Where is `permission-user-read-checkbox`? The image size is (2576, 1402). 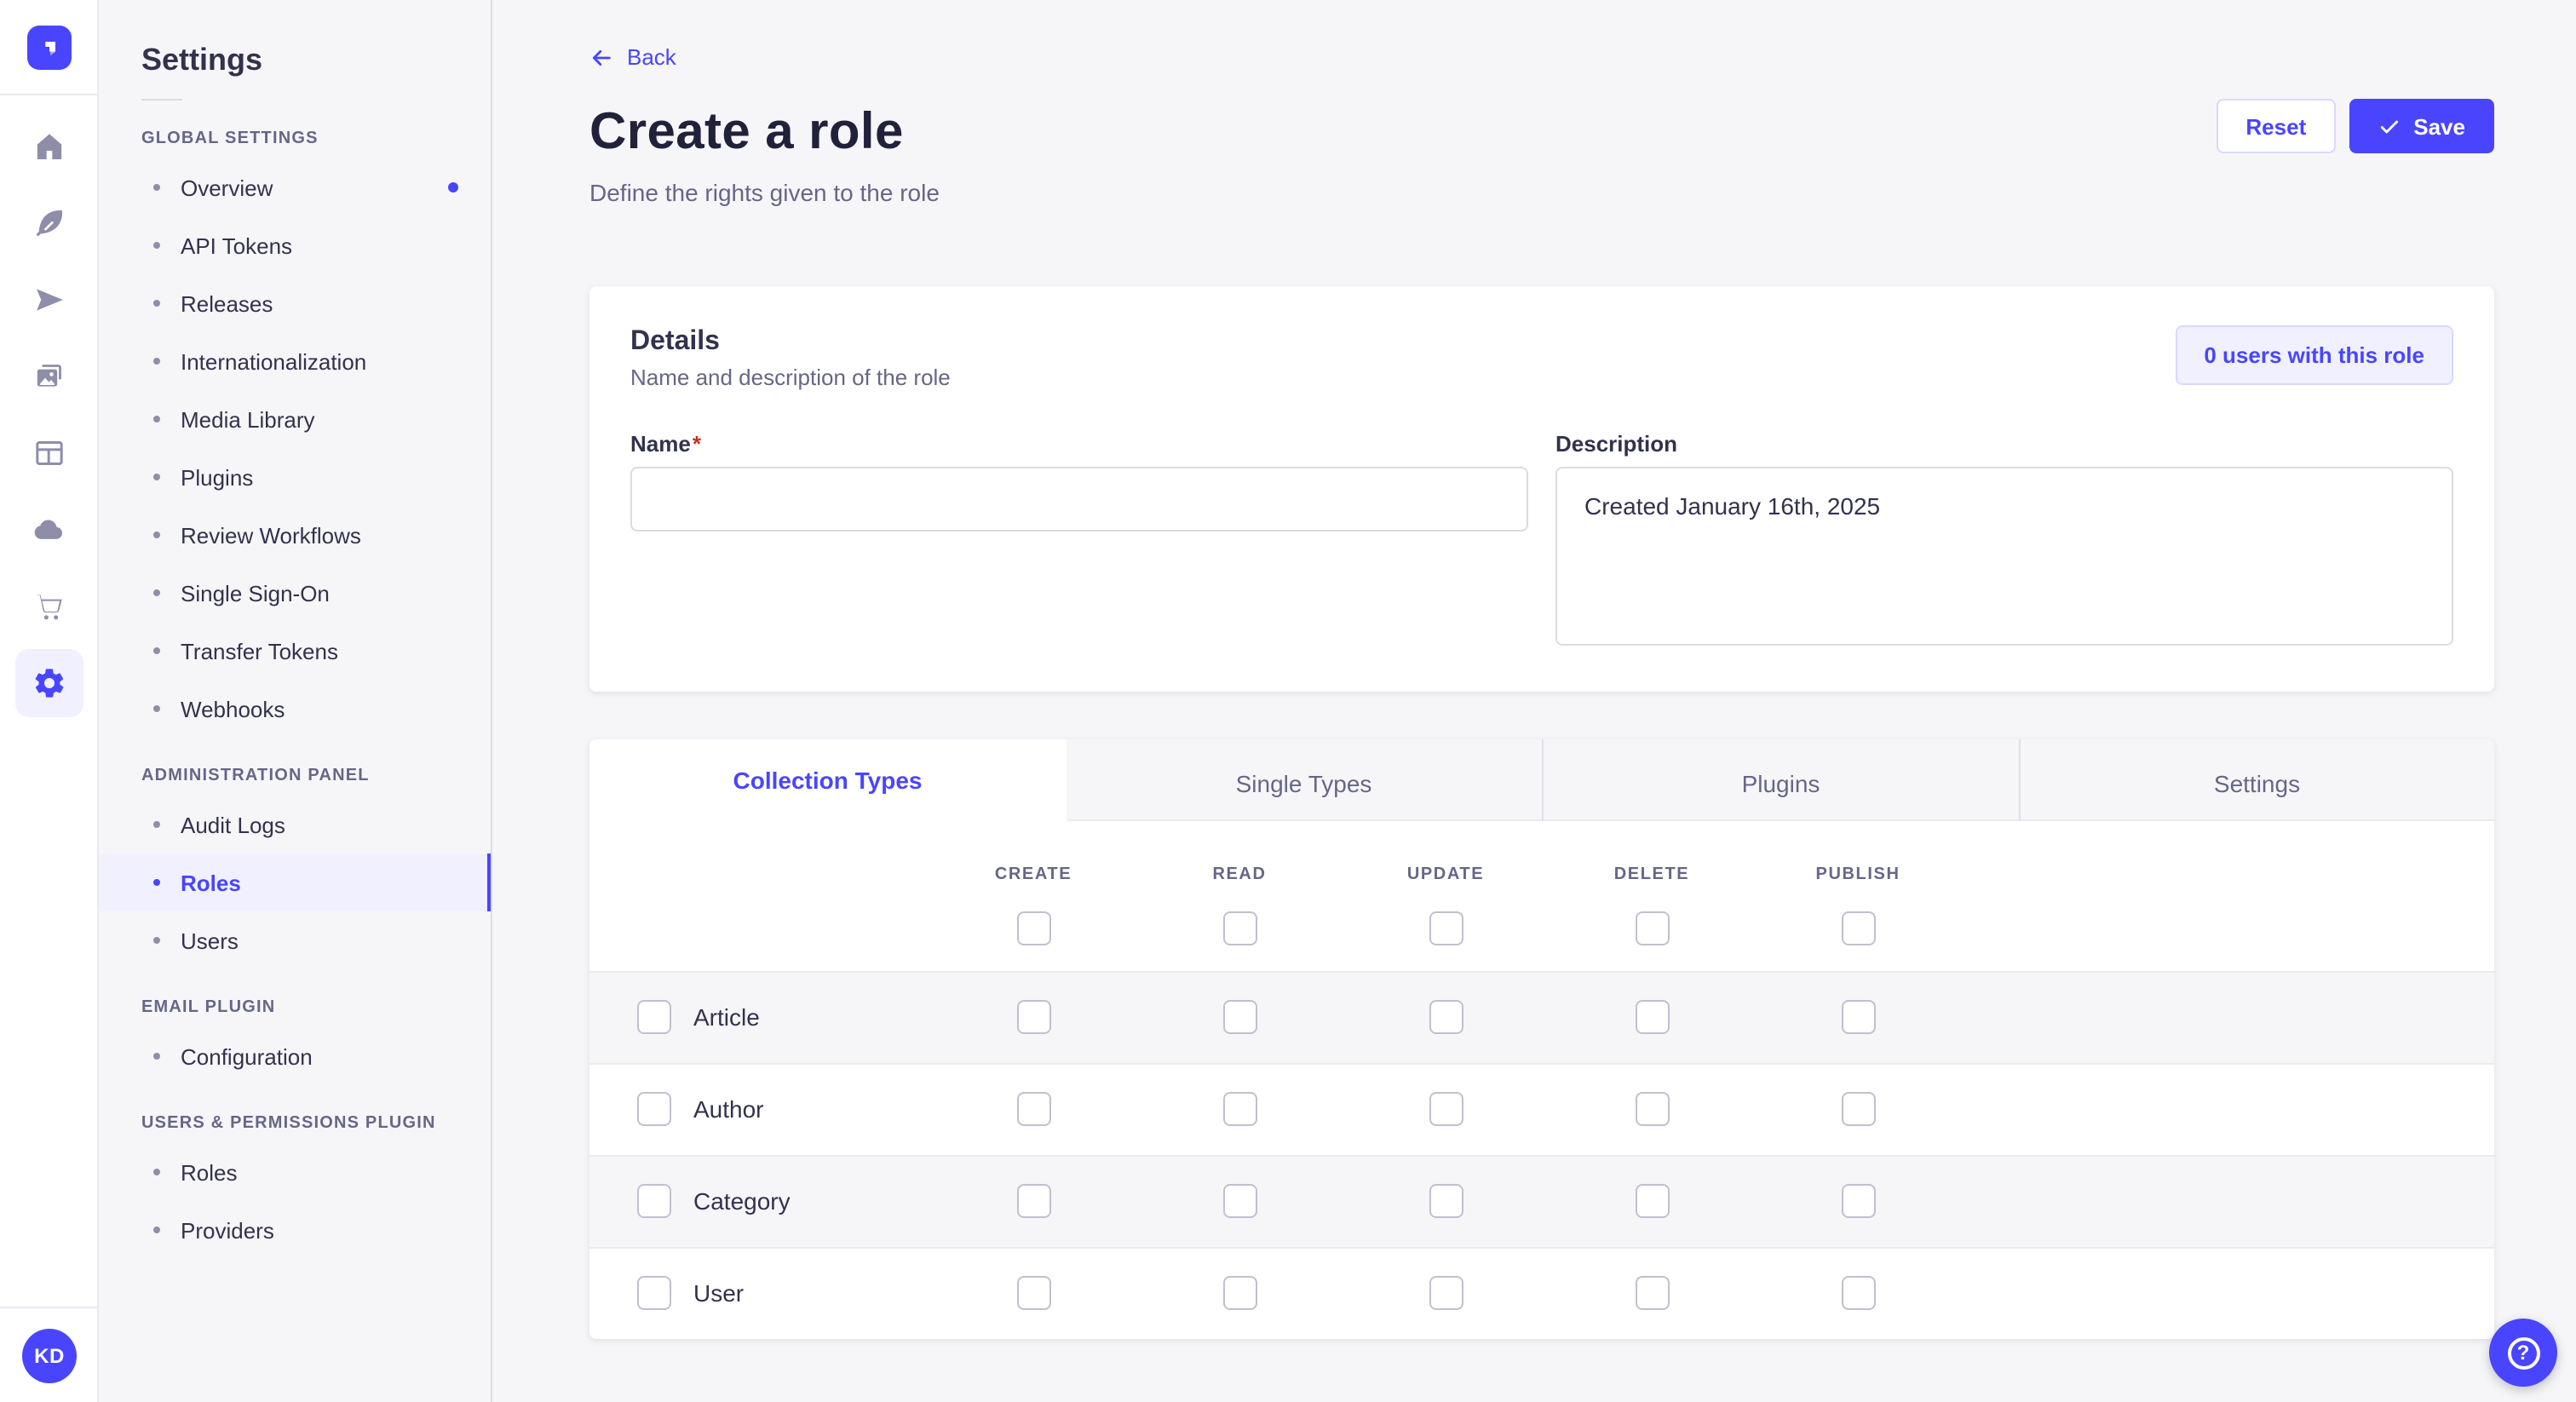 permission-user-read-checkbox is located at coordinates (1239, 1293).